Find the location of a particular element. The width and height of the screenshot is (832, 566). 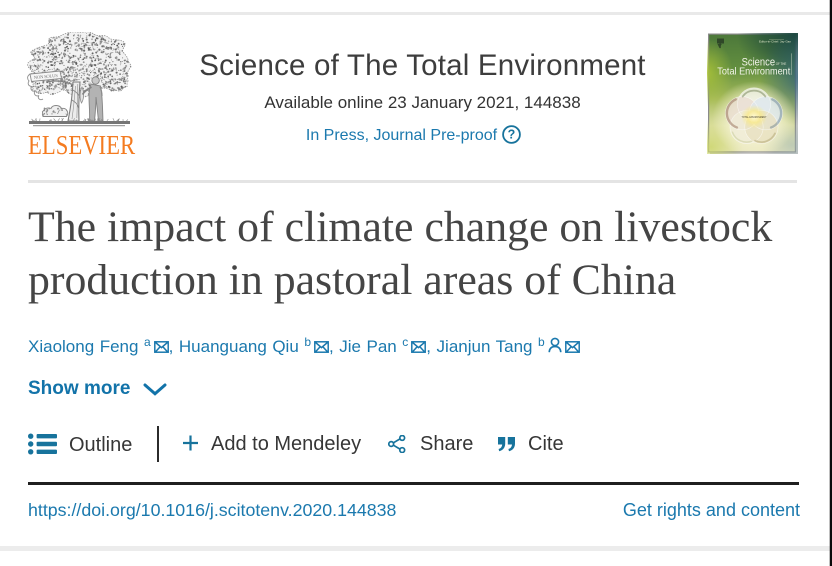

svg-text: Editor-in-Chief: Jay Gan is located at coordinates (775, 42).